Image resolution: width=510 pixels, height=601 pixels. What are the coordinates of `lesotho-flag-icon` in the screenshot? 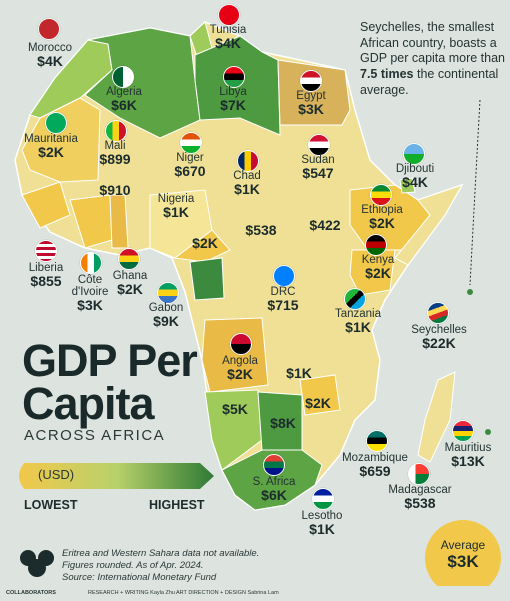 It's located at (323, 499).